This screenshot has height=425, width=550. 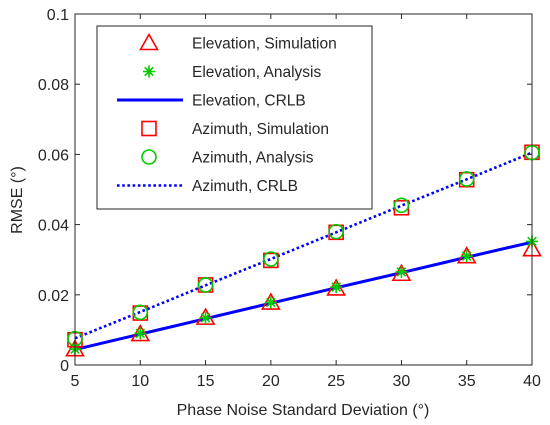 What do you see at coordinates (53, 296) in the screenshot?
I see `y-tick-label: 0.02` at bounding box center [53, 296].